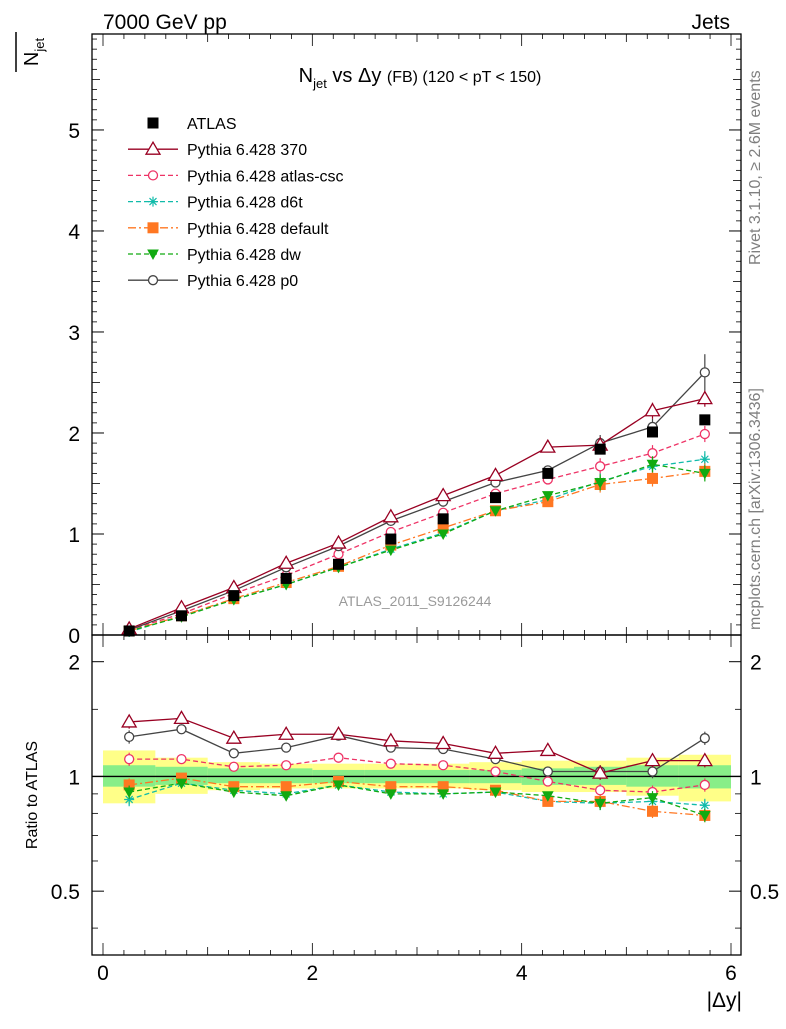  Describe the element at coordinates (74, 232) in the screenshot. I see `main-ytick-label: 4` at that location.